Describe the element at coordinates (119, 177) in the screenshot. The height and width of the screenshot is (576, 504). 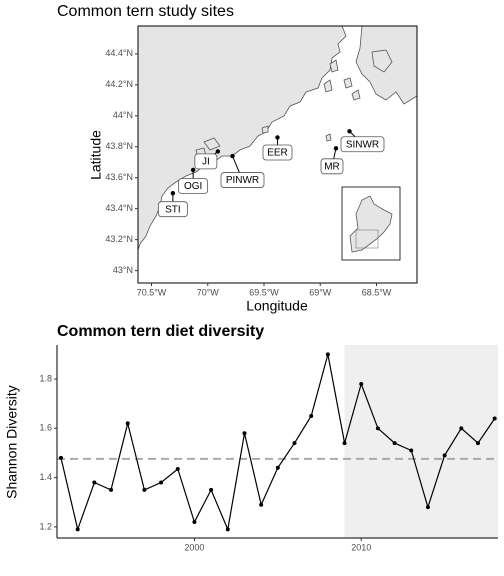
I see `y-tick-label: 43.6°N` at that location.